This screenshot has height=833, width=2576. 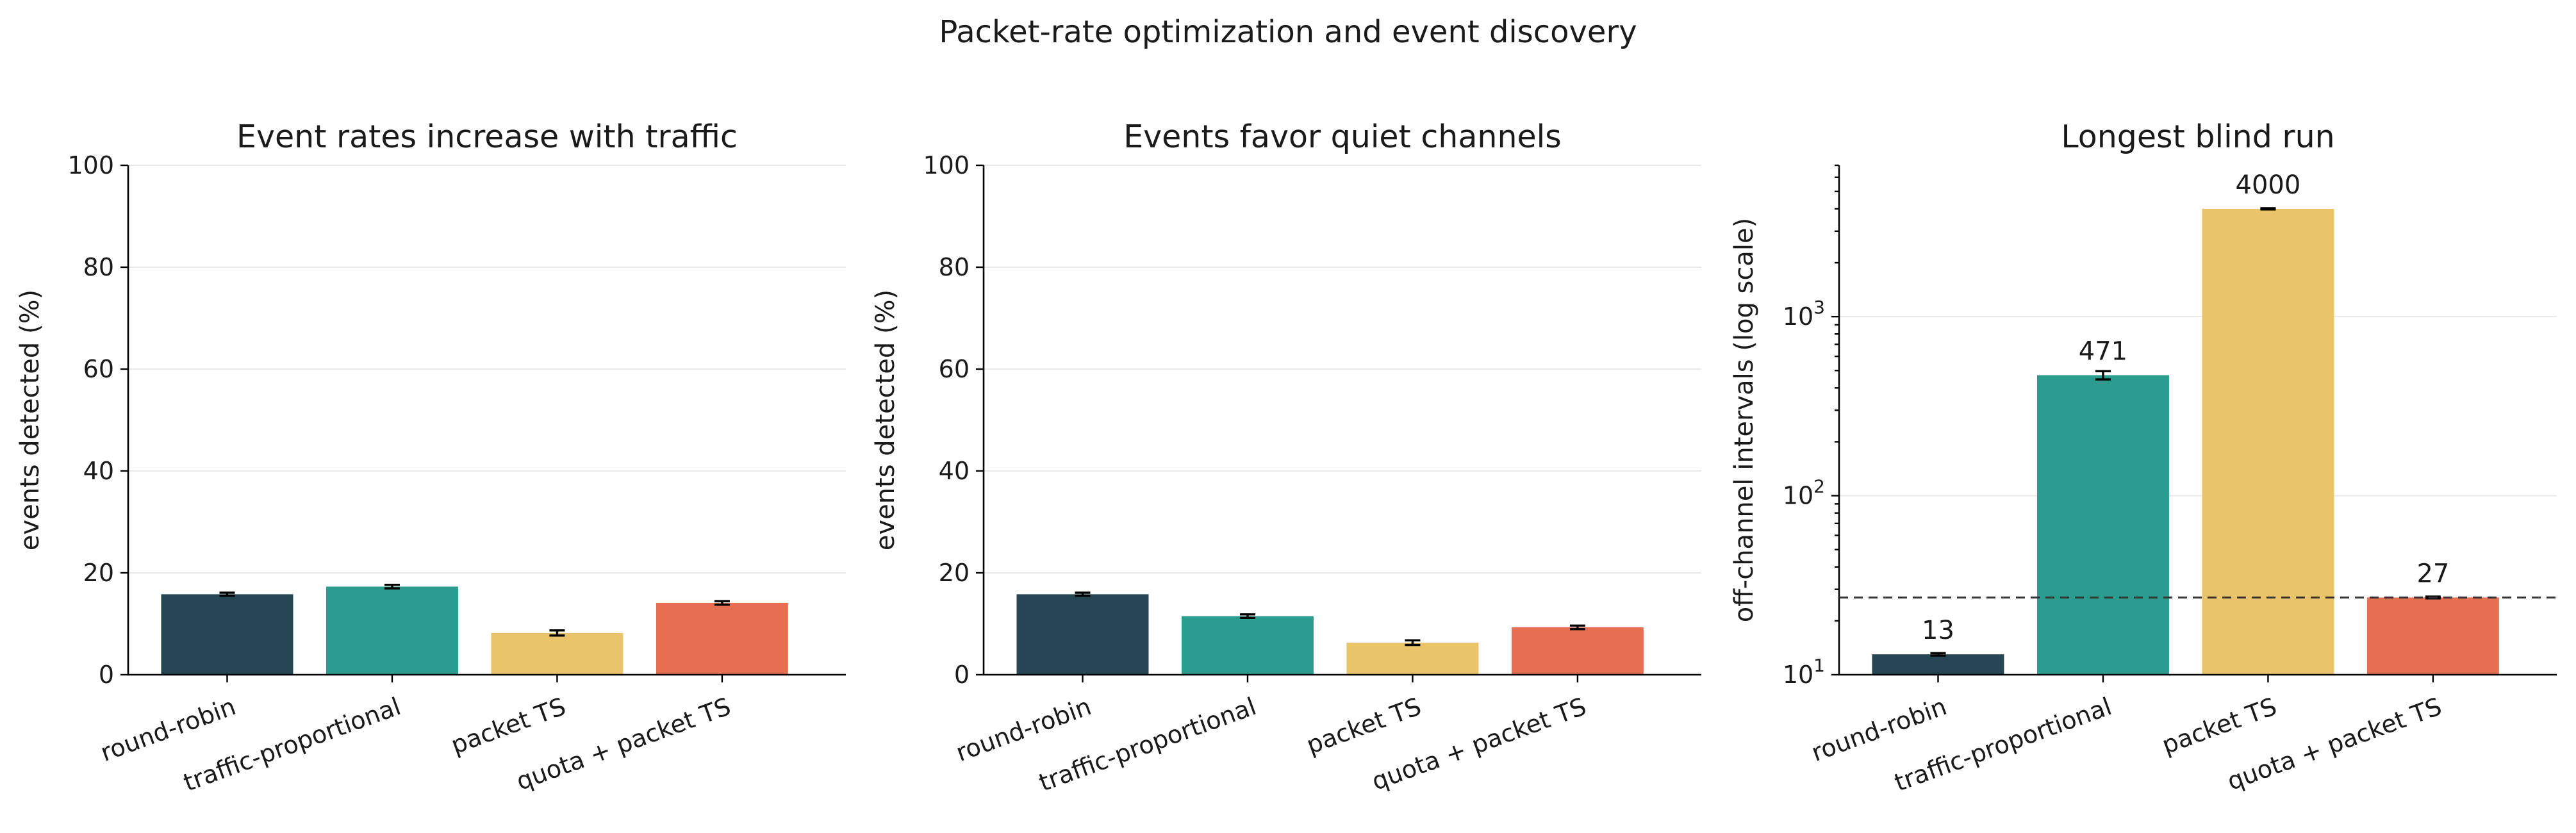 What do you see at coordinates (1804, 493) in the screenshot?
I see `y-tick-label: 10²` at bounding box center [1804, 493].